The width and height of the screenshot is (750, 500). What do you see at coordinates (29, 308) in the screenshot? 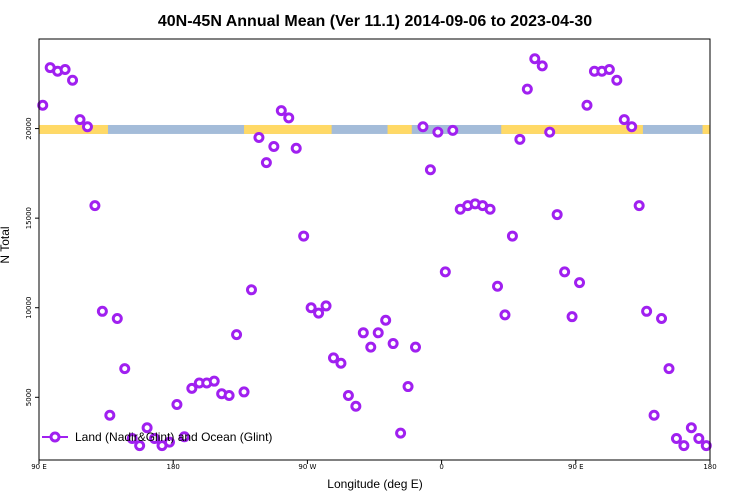
I see `y-tick-label: 10000` at bounding box center [29, 308].